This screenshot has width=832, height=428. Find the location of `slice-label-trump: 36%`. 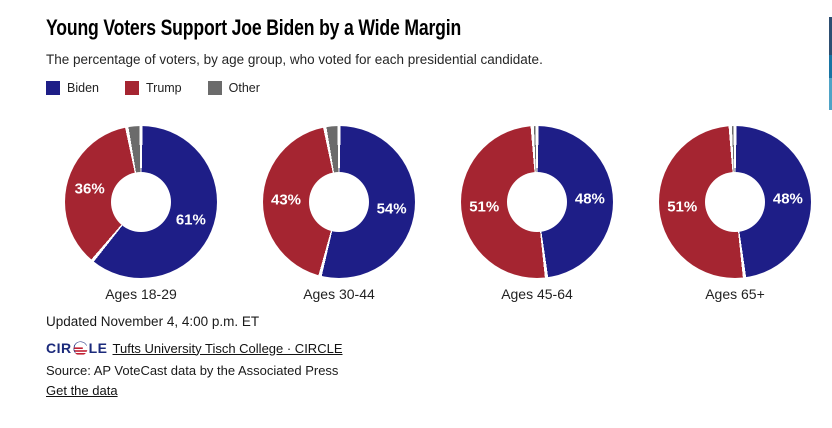

slice-label-trump: 36% is located at coordinates (89, 189).